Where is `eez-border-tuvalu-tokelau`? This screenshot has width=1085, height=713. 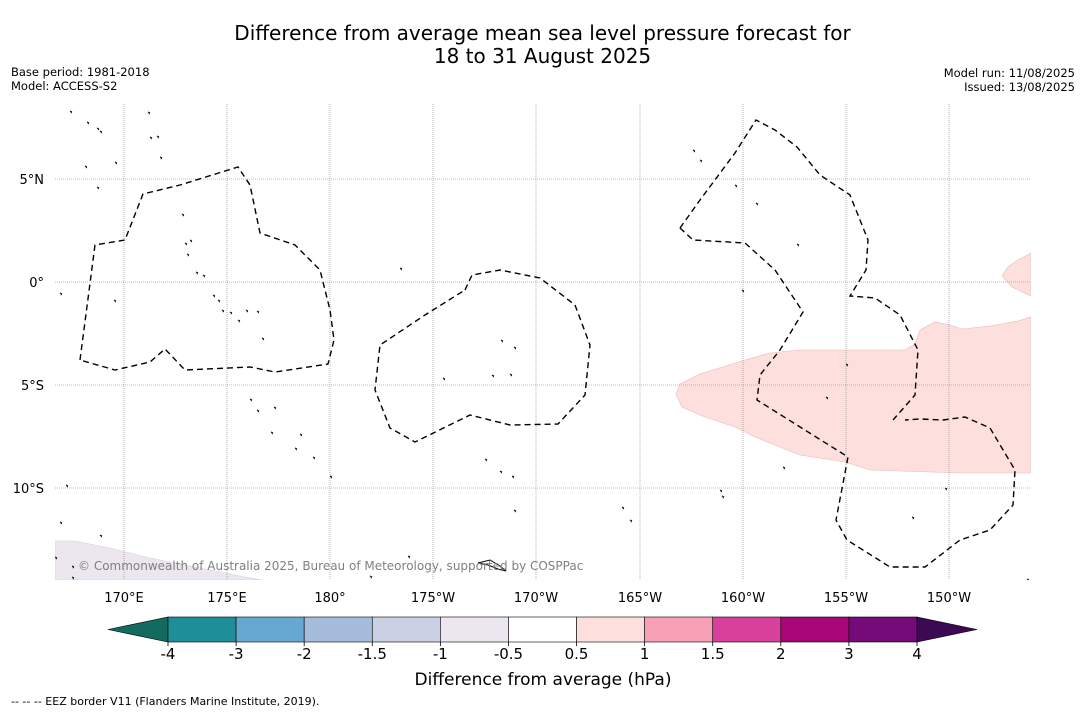 eez-border-tuvalu-tokelau is located at coordinates (482, 356).